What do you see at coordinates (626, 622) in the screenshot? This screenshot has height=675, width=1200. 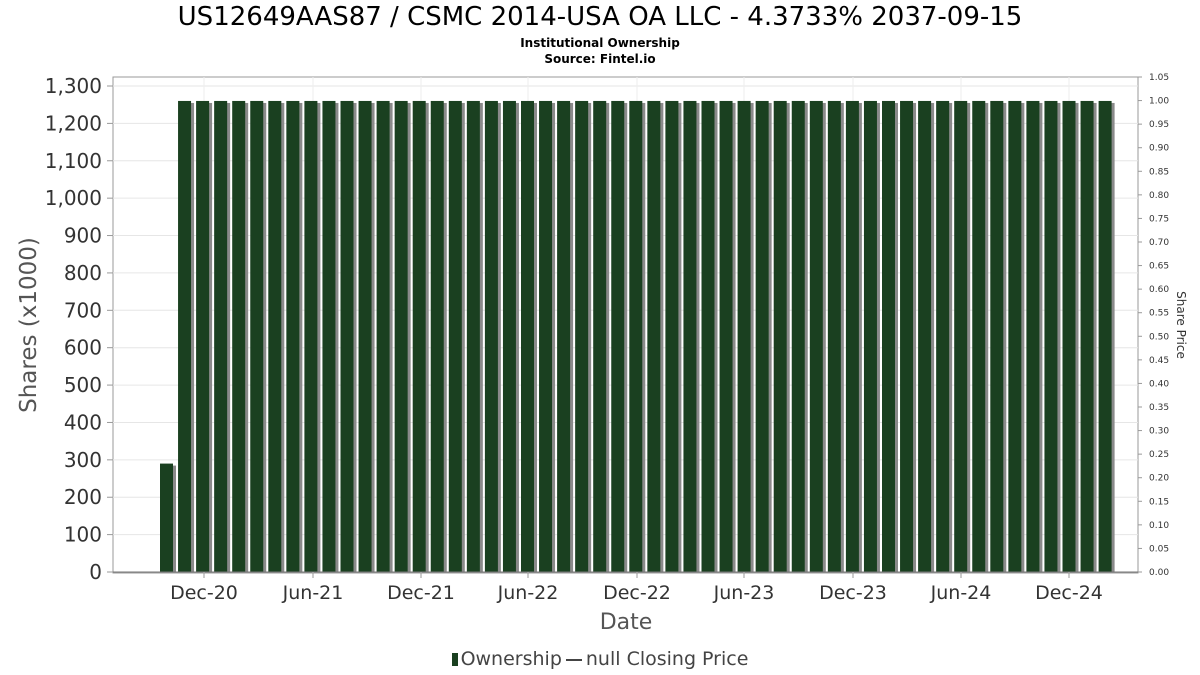 I see `x-axis-label: Date` at bounding box center [626, 622].